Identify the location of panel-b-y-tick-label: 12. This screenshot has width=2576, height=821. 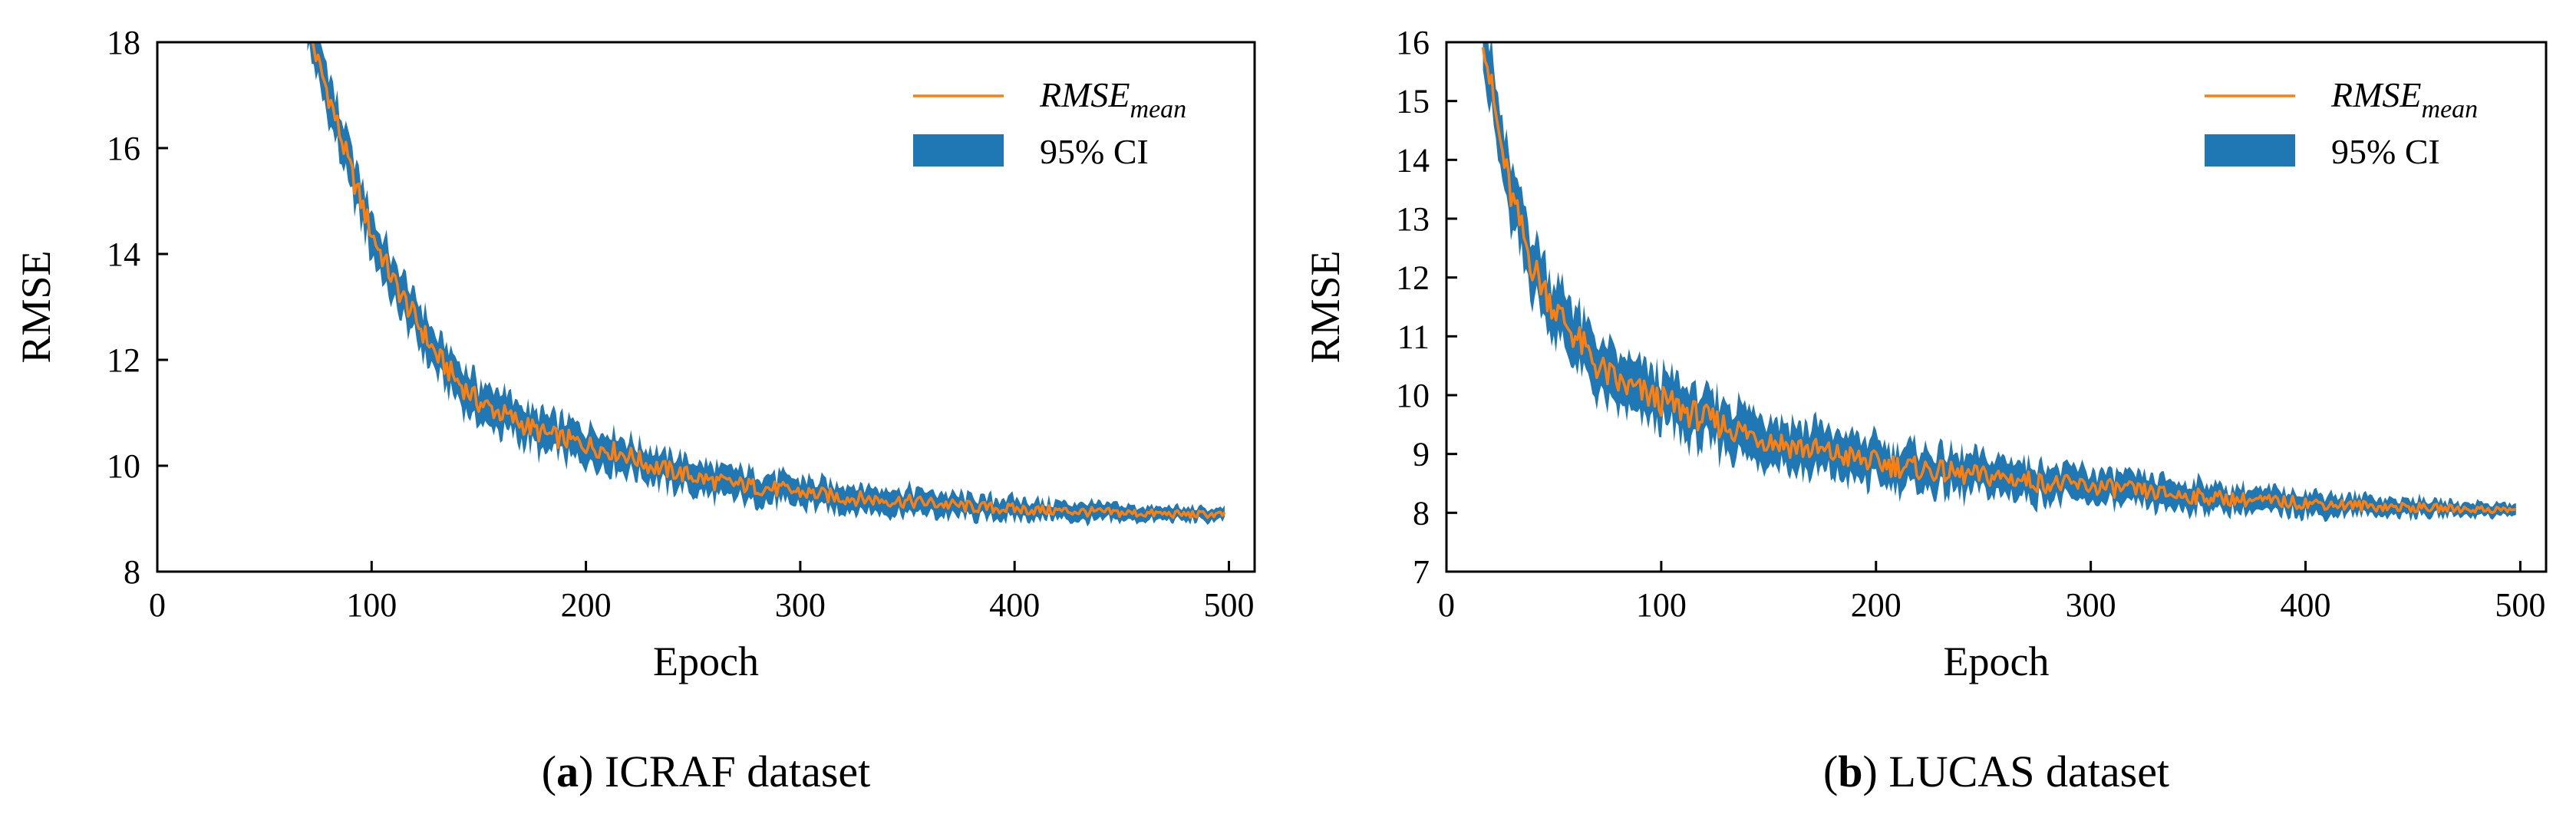
(1413, 278).